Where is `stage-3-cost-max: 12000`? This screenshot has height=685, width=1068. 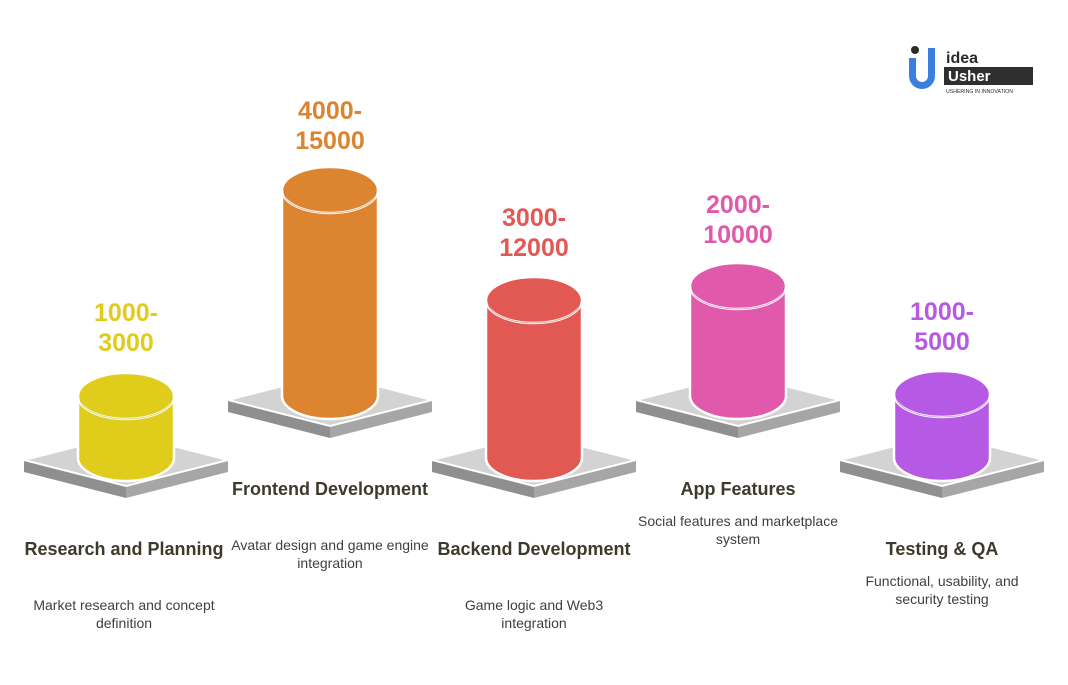 stage-3-cost-max: 12000 is located at coordinates (534, 248).